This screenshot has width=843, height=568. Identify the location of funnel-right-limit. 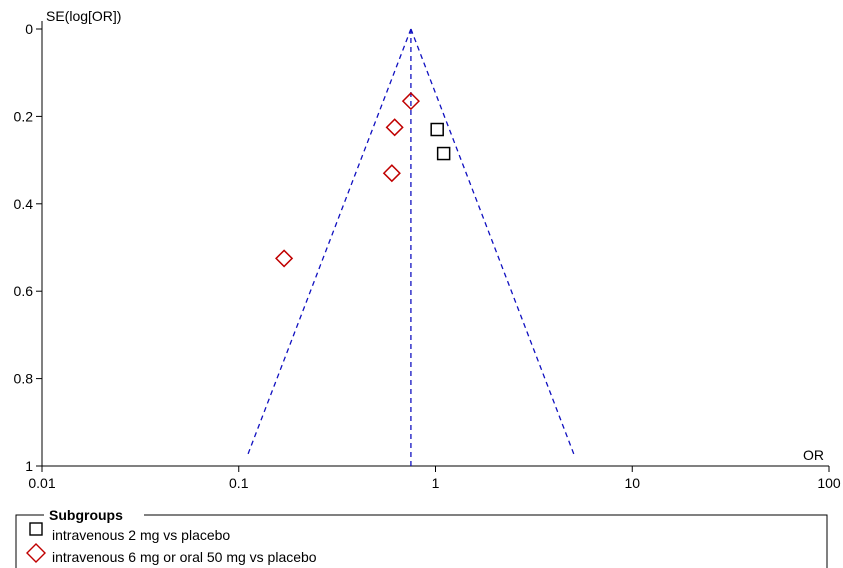
(493, 243).